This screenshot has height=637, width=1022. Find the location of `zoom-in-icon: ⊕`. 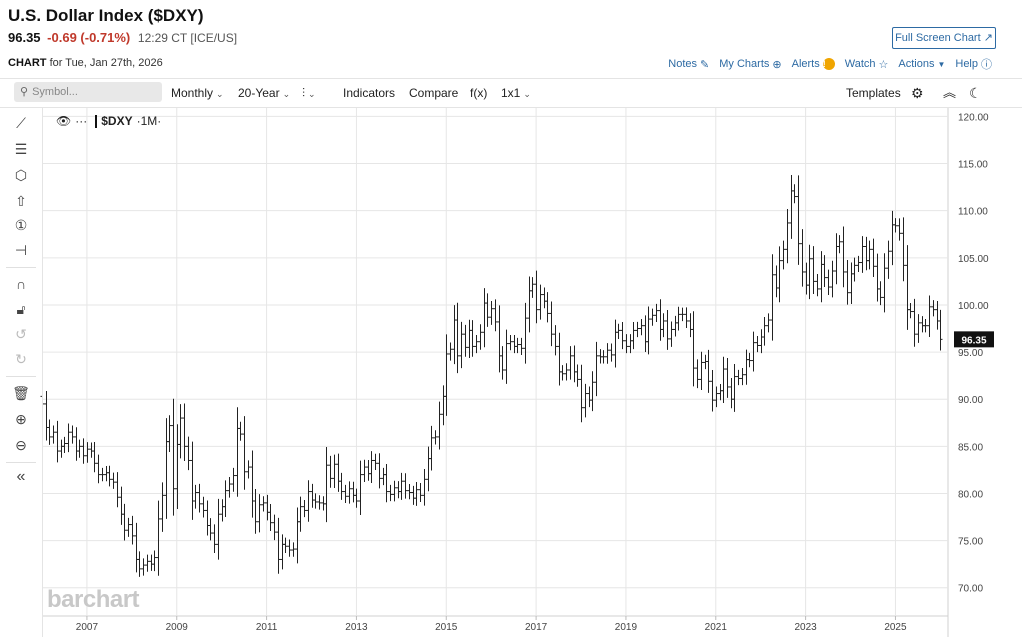

zoom-in-icon: ⊕ is located at coordinates (21, 419).